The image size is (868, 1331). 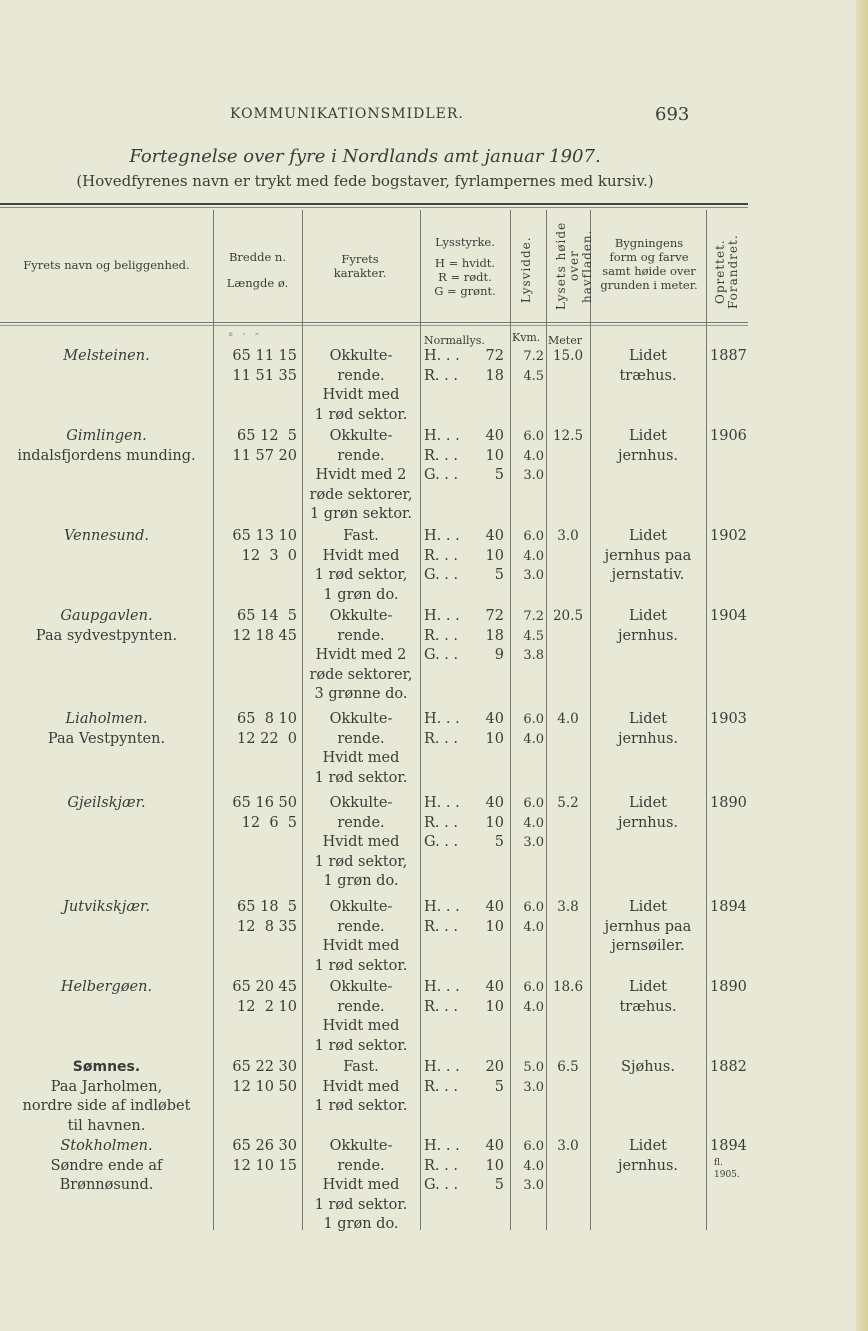 I want to click on lighthouse-location: Paa sydvestpynten., so click(x=106, y=635).